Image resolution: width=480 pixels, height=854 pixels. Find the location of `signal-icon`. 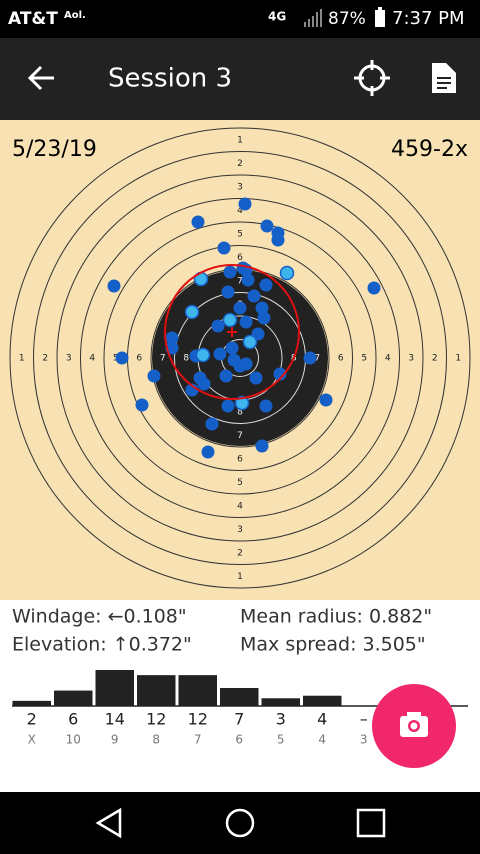

signal-icon is located at coordinates (313, 18).